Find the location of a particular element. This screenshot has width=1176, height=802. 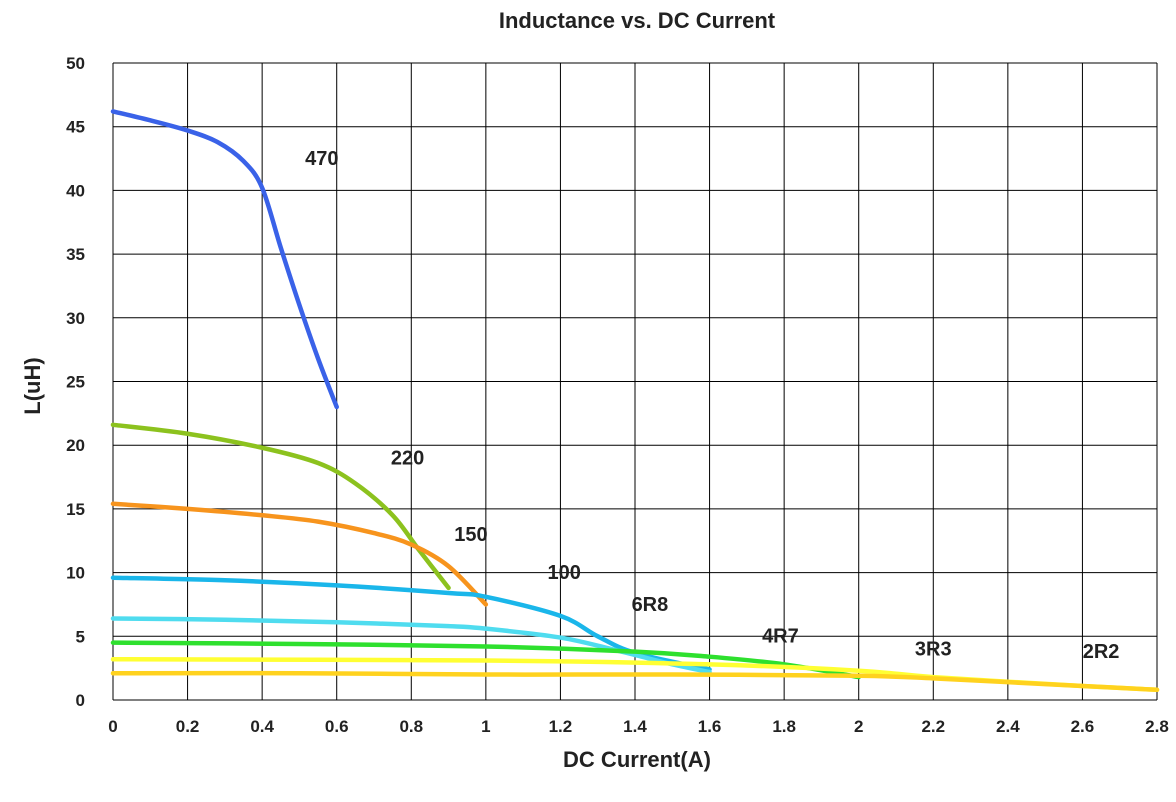

y-tick-label: 45 is located at coordinates (75, 127).